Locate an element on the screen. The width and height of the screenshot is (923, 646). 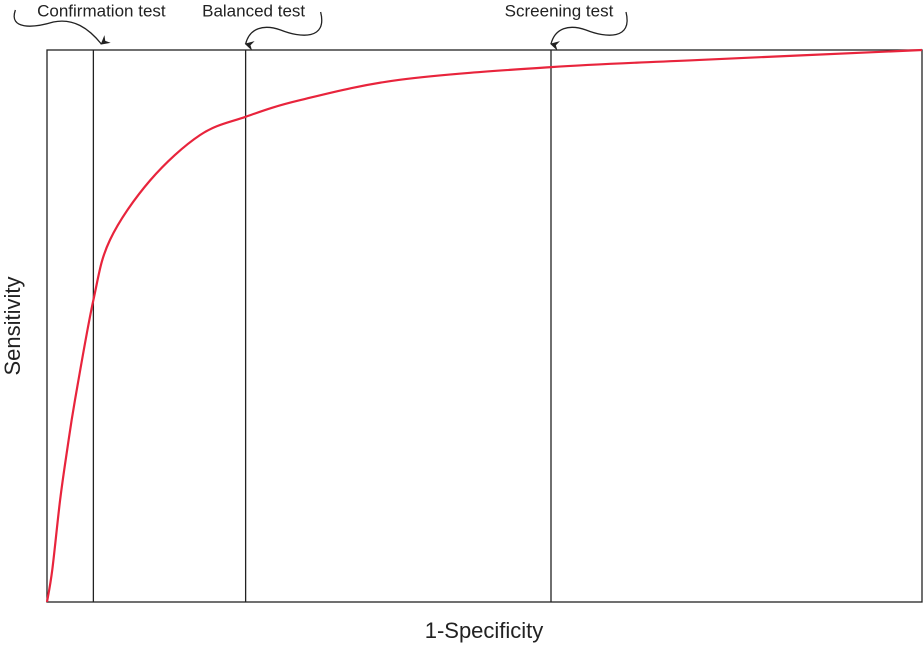
x-axis-title: 1-Specificity is located at coordinates (484, 630).